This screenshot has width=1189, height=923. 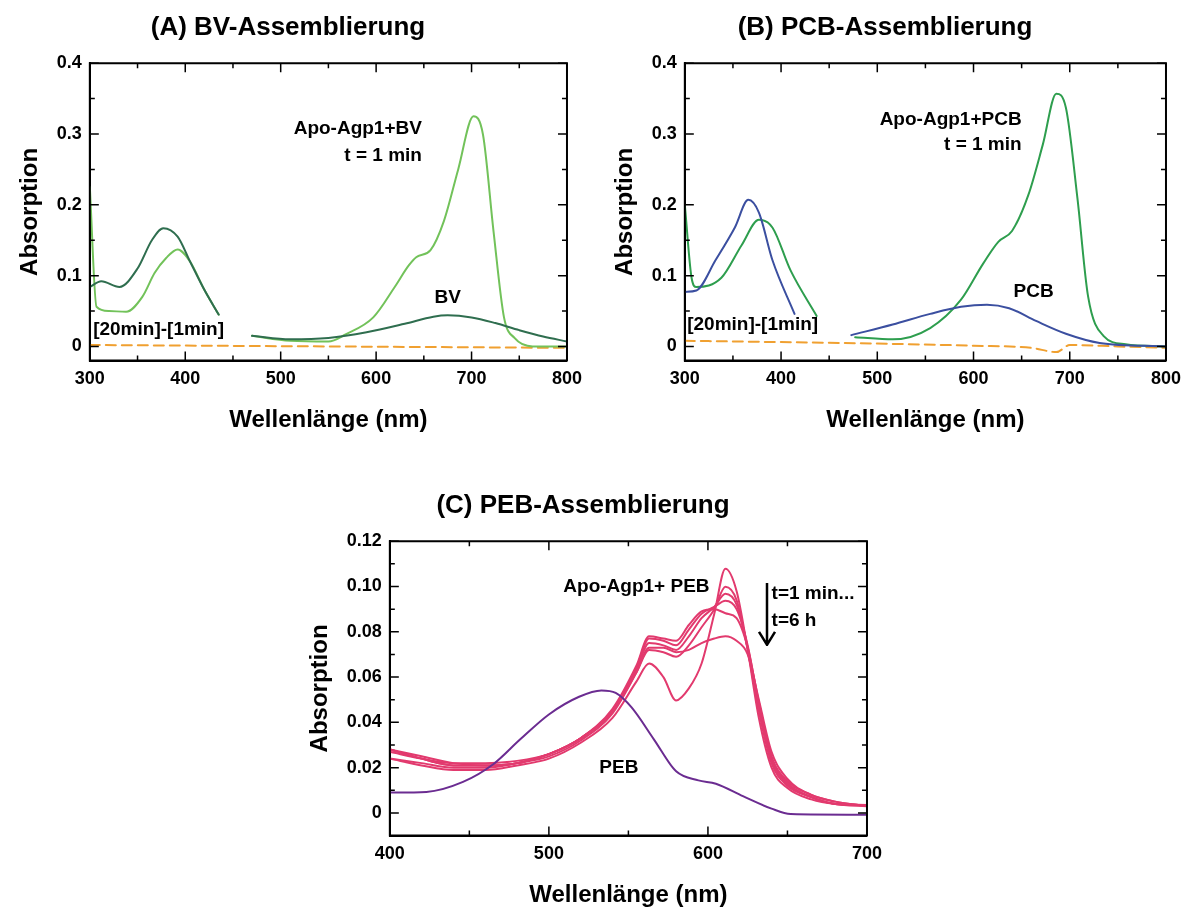 I want to click on series-label: PEB, so click(x=619, y=767).